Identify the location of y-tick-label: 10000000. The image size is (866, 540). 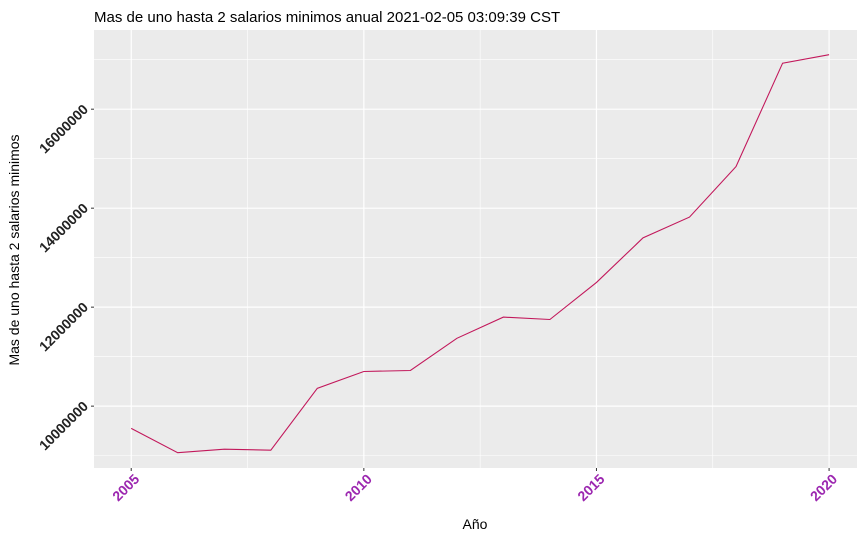
(64, 426).